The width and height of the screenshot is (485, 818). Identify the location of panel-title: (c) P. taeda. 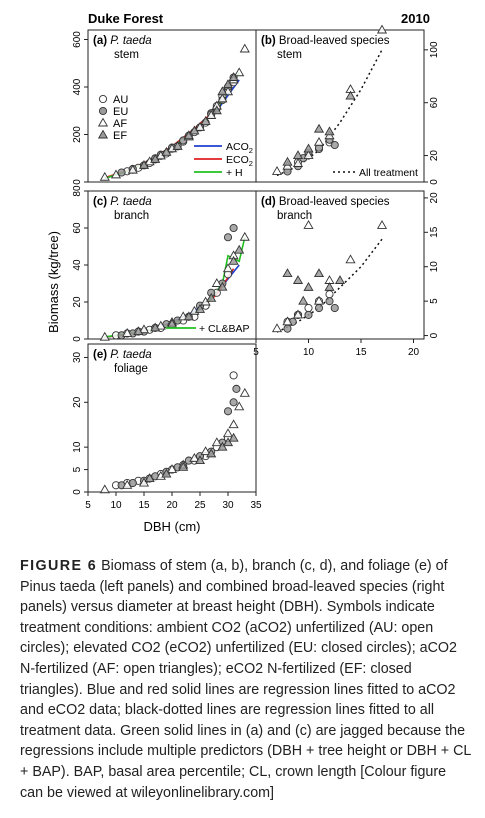
(122, 202).